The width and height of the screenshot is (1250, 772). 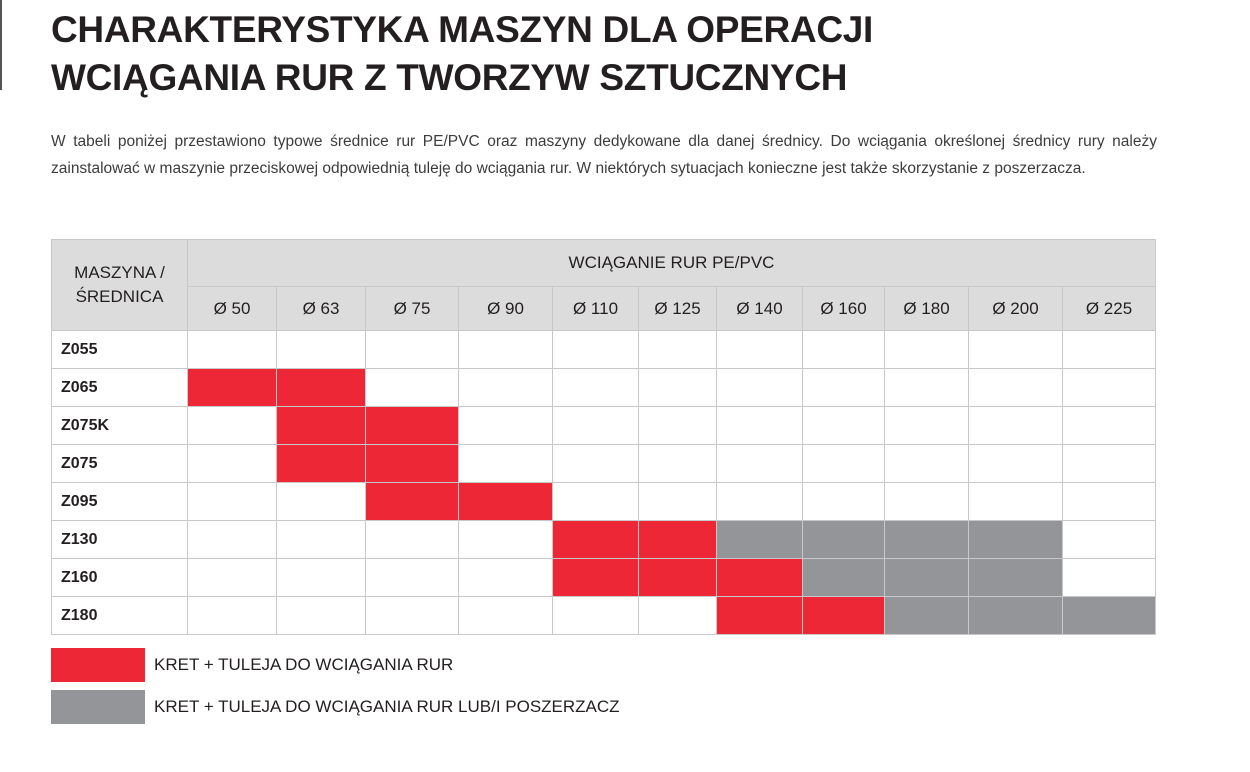 I want to click on column-header: Ø 125, so click(x=677, y=308).